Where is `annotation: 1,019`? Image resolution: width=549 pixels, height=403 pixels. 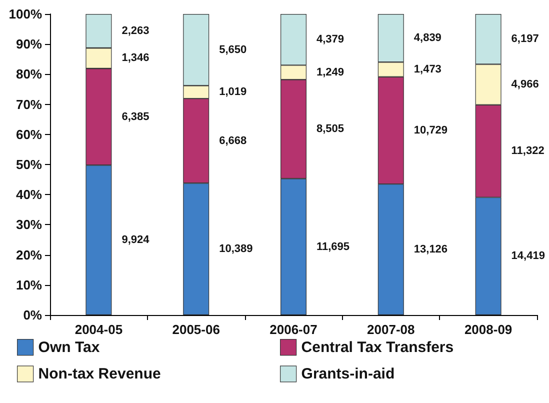
annotation: 1,019 is located at coordinates (233, 92).